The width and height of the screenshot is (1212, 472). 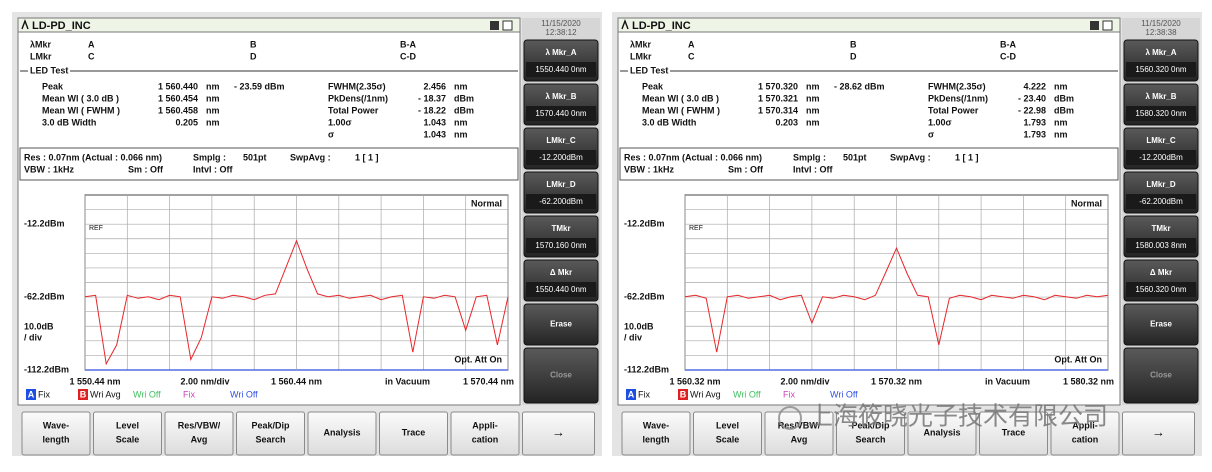 I want to click on legend-label: Wri Avg, so click(x=105, y=394).